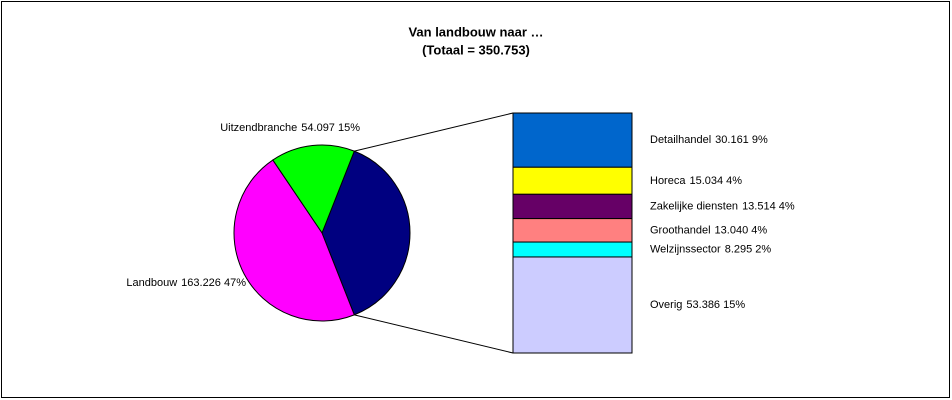 The image size is (952, 400). What do you see at coordinates (151, 283) in the screenshot?
I see `slice-category: Landbouw` at bounding box center [151, 283].